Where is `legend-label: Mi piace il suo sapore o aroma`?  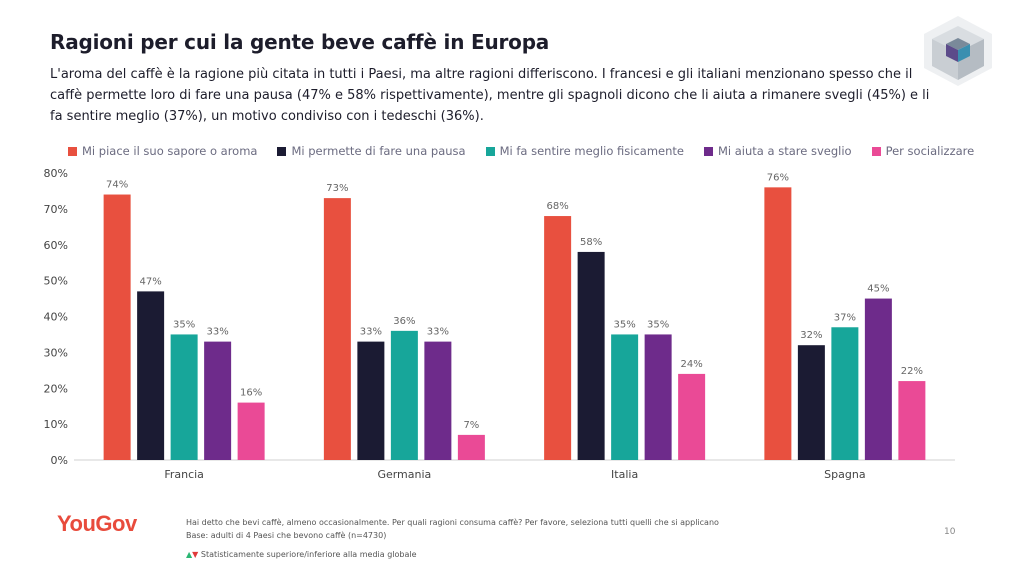
legend-label: Mi piace il suo sapore o aroma is located at coordinates (170, 151).